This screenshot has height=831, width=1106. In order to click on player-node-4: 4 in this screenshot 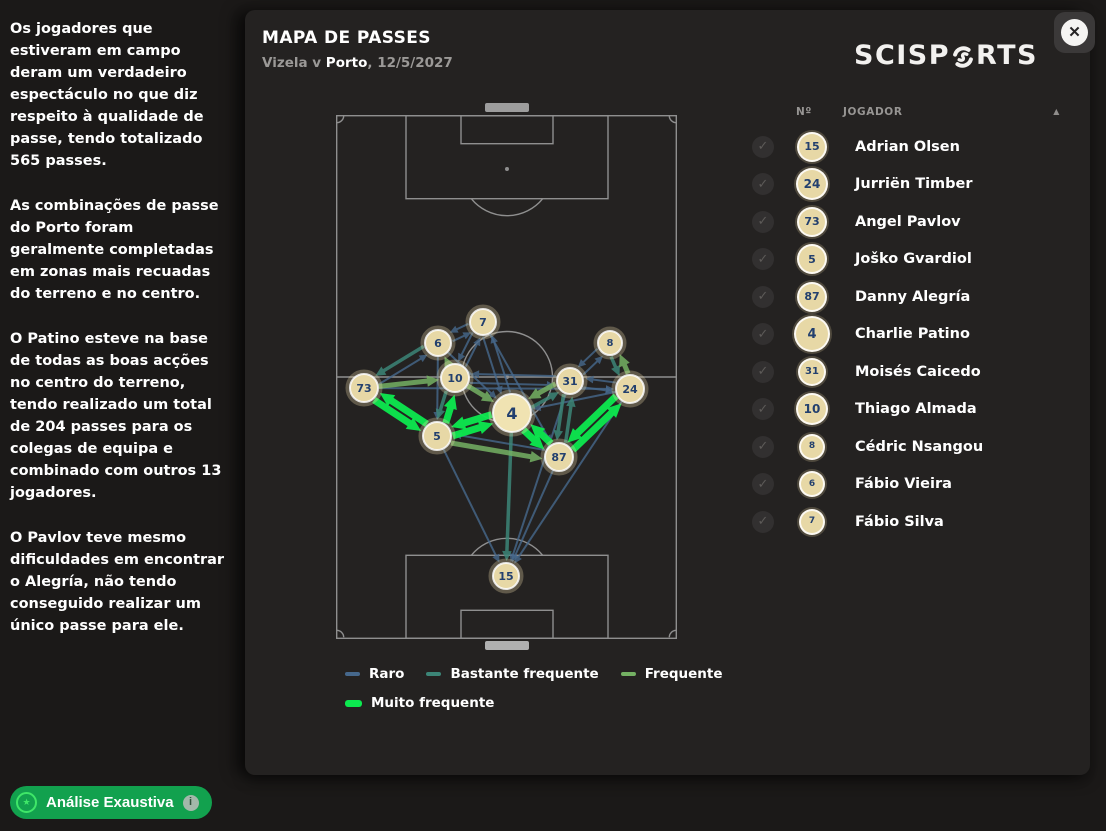, I will do `click(512, 413)`.